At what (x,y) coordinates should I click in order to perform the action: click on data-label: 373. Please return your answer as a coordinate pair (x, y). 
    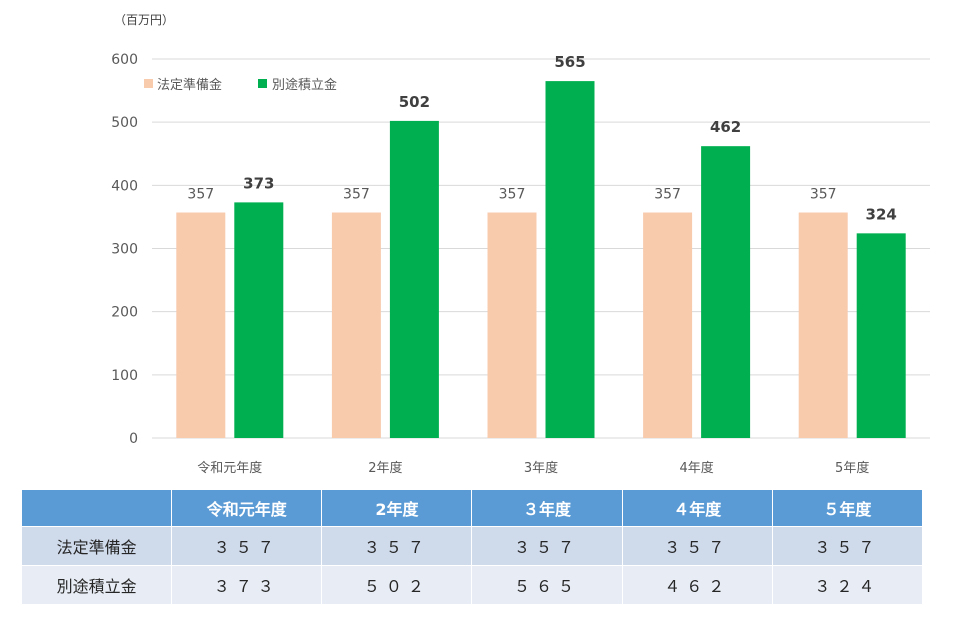
    Looking at the image, I should click on (258, 183).